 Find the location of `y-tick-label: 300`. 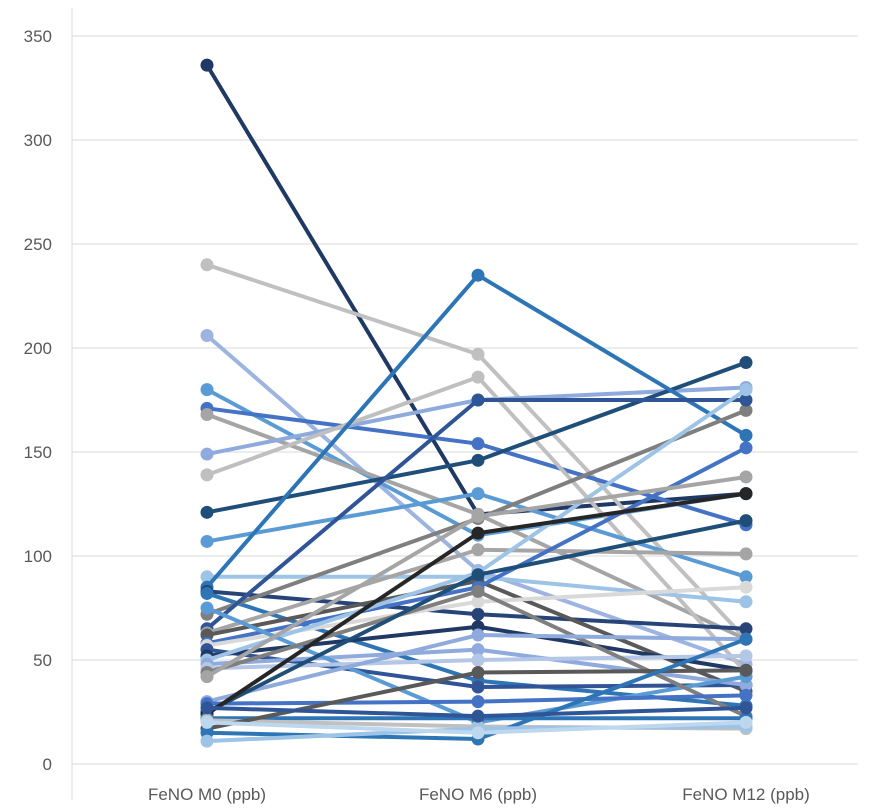

y-tick-label: 300 is located at coordinates (38, 140).